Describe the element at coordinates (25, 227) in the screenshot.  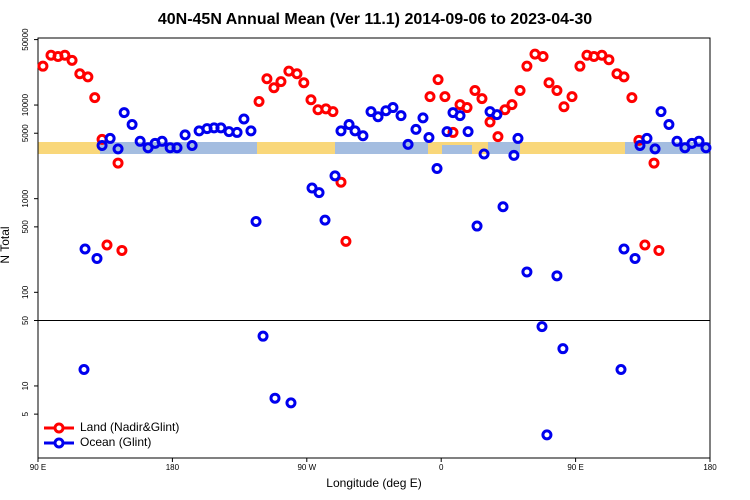
I see `y-tick-label: 500` at that location.